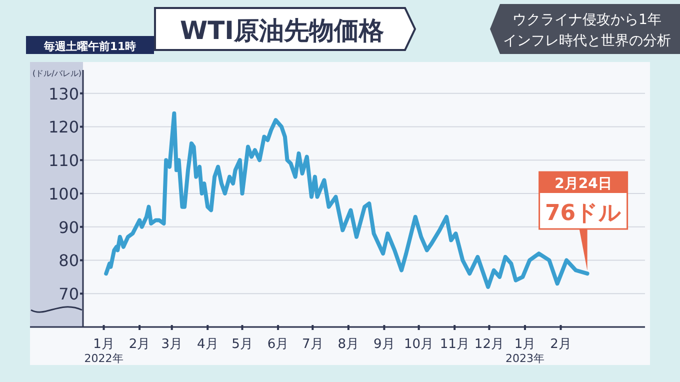  Describe the element at coordinates (587, 30) in the screenshot. I see `chart-subtitle: ウクライナ侵攻から1年インフレ時代と世界の分析` at that location.